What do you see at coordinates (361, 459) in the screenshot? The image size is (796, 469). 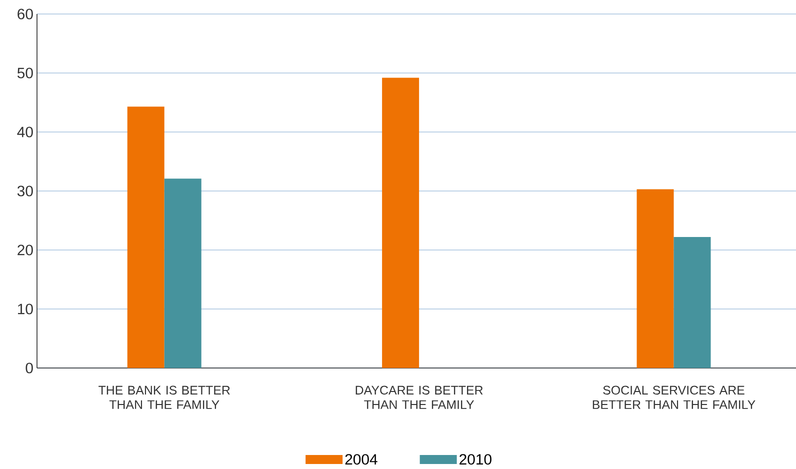 I see `legend-label: 2004` at bounding box center [361, 459].